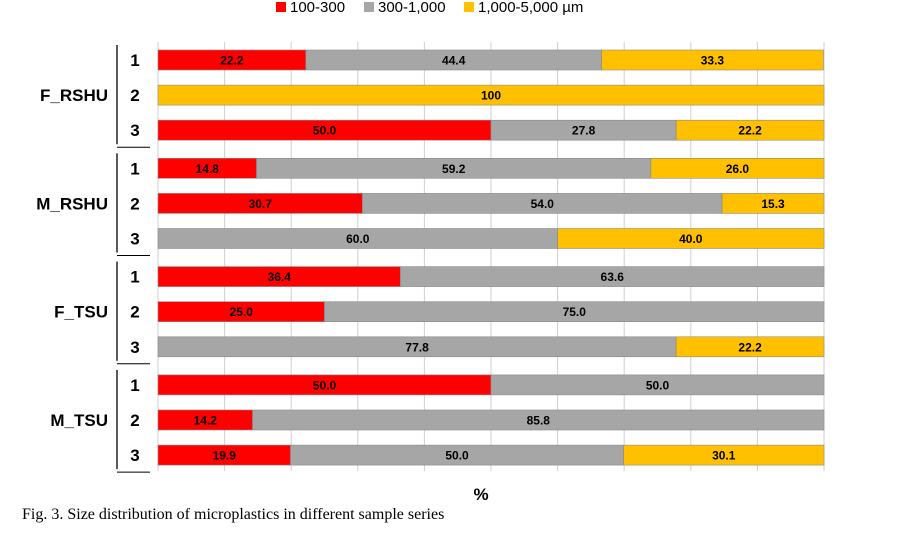  Describe the element at coordinates (480, 494) in the screenshot. I see `x-axis-label: %` at that location.